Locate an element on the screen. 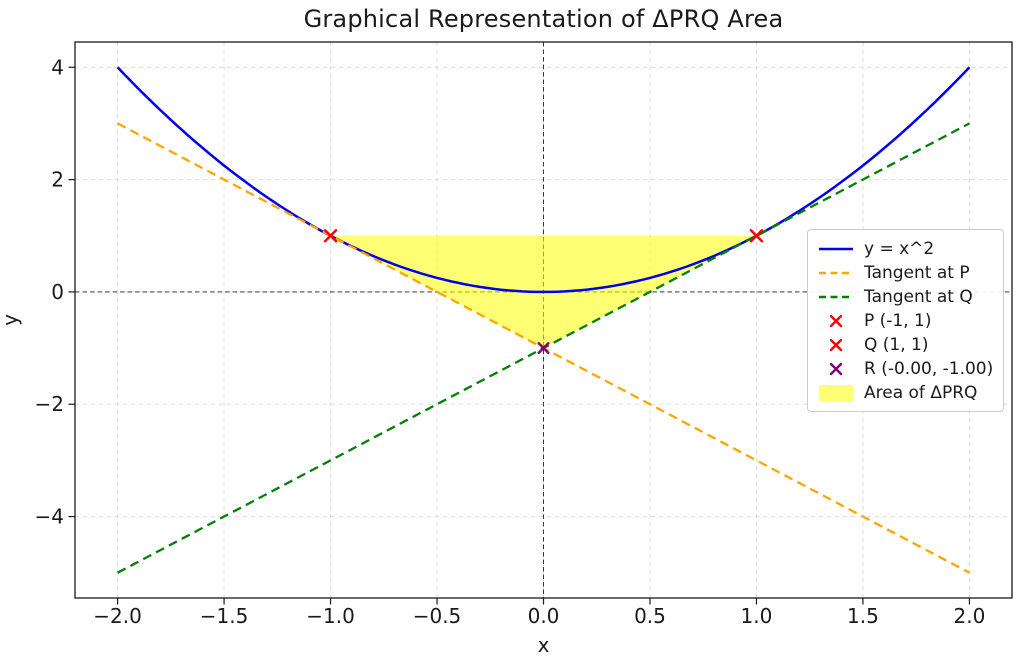 This screenshot has height=666, width=1024. y-tick-label: −4 is located at coordinates (49, 517).